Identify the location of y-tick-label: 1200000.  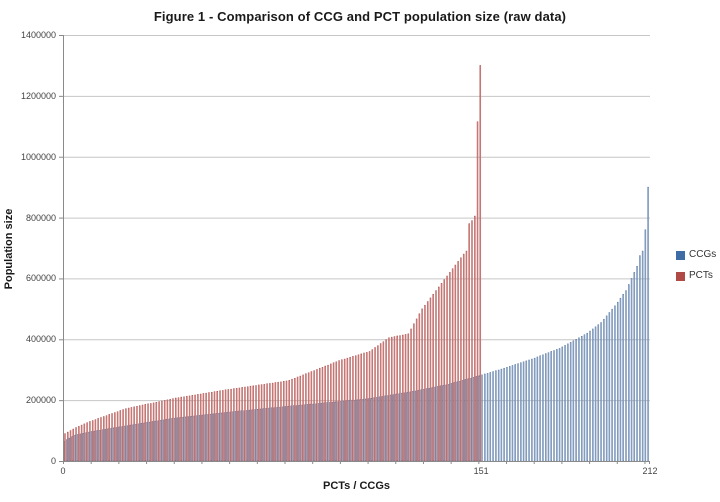
(38, 95).